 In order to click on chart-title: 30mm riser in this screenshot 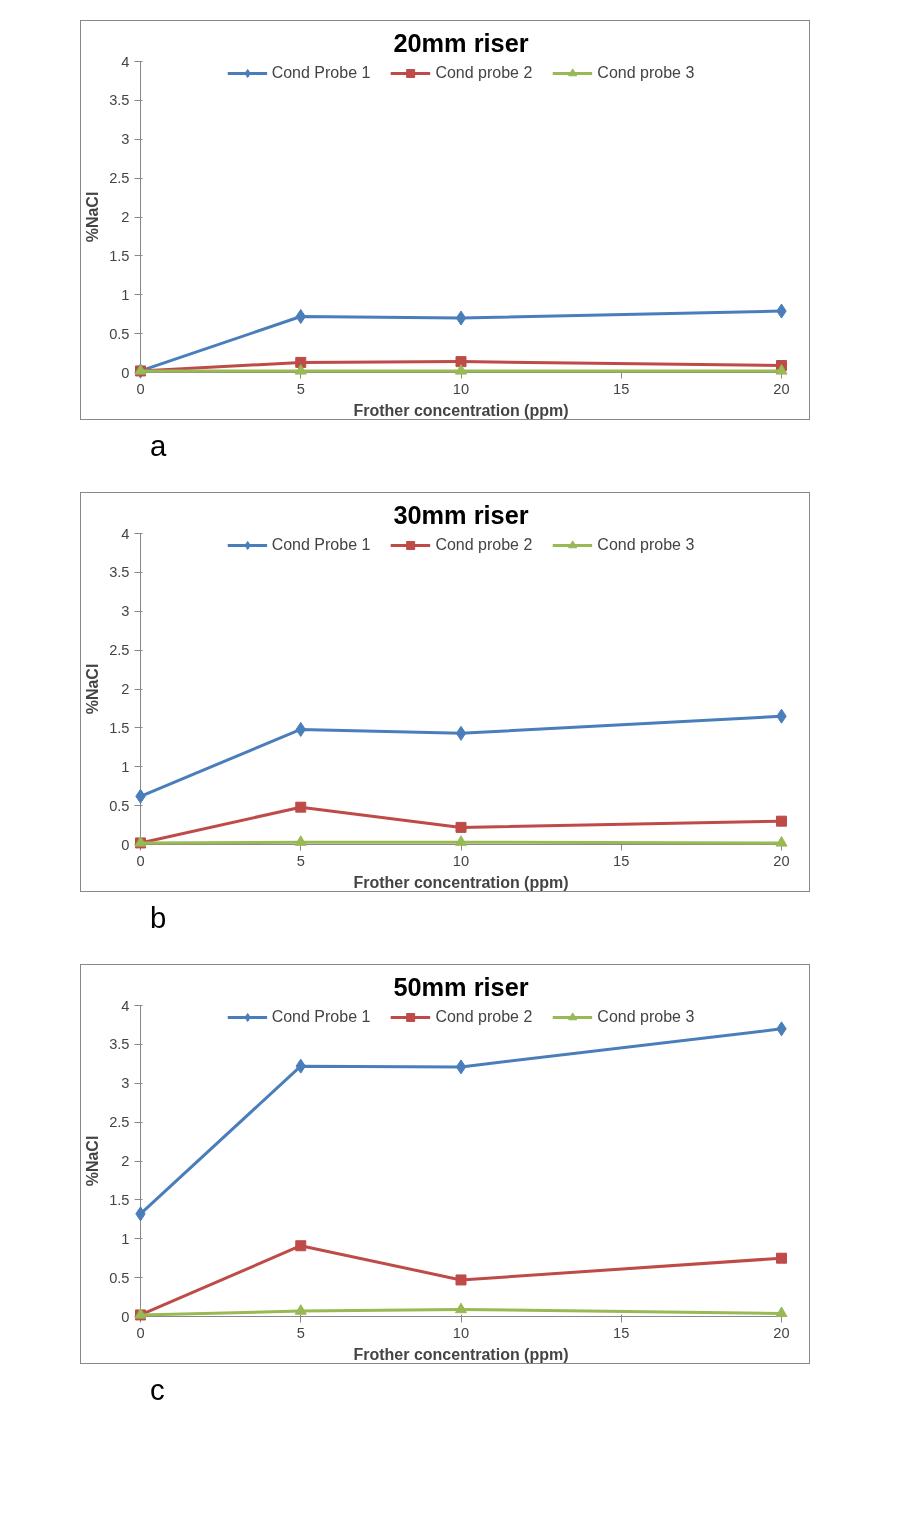, I will do `click(461, 514)`.